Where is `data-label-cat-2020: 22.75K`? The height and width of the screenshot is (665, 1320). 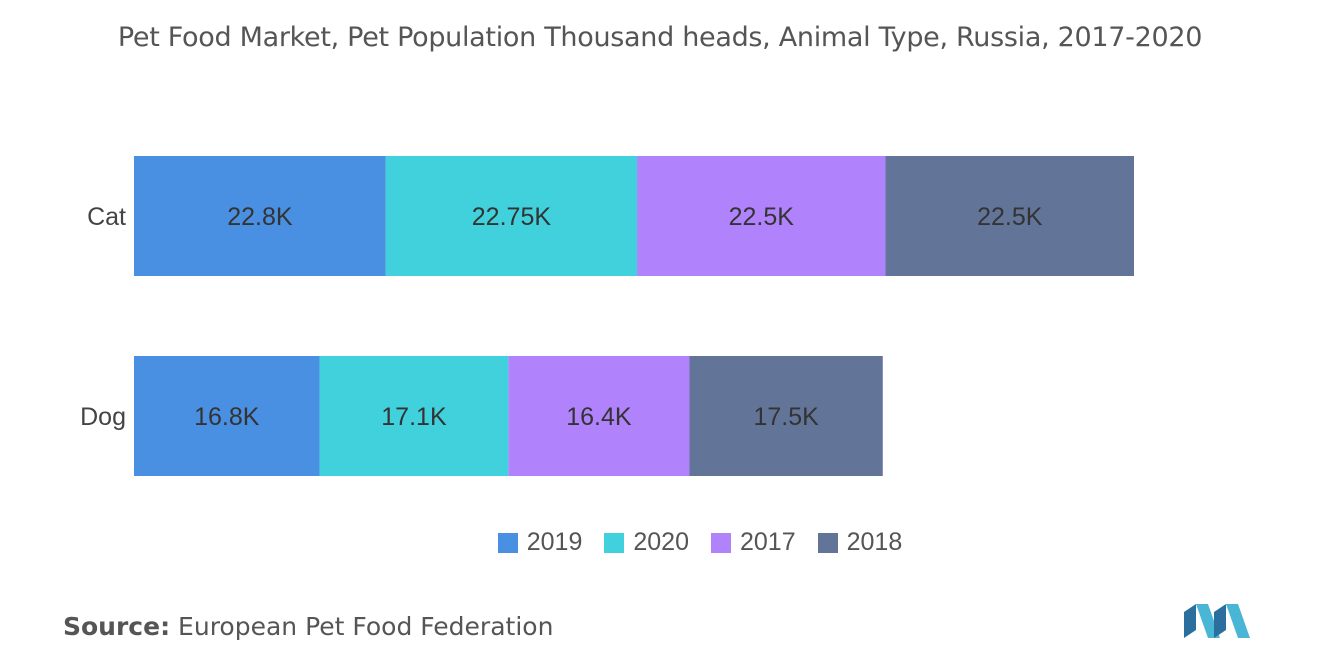
data-label-cat-2020: 22.75K is located at coordinates (512, 217).